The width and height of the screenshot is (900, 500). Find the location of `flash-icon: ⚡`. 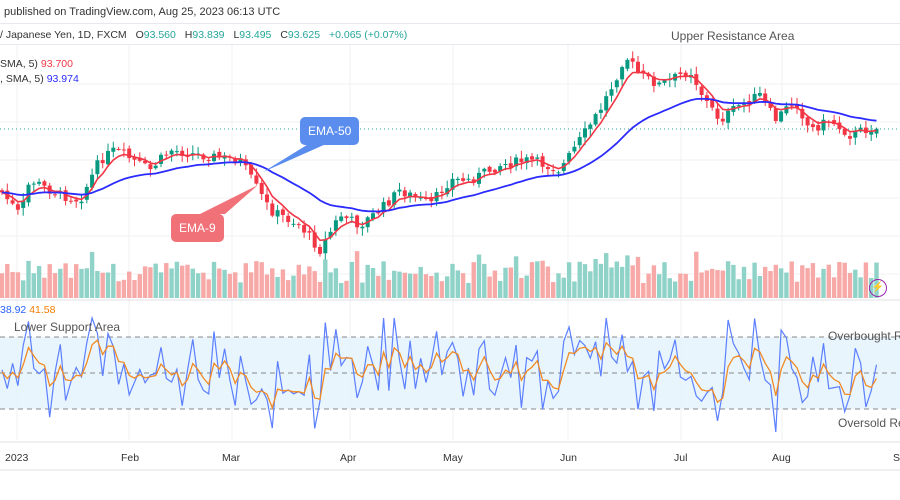

flash-icon: ⚡ is located at coordinates (878, 288).